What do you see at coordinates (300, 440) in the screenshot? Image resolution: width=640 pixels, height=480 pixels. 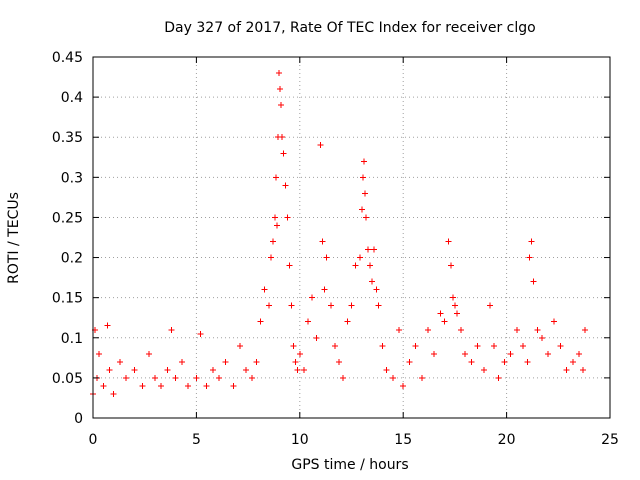 I see `x-tick-label: 10` at bounding box center [300, 440].